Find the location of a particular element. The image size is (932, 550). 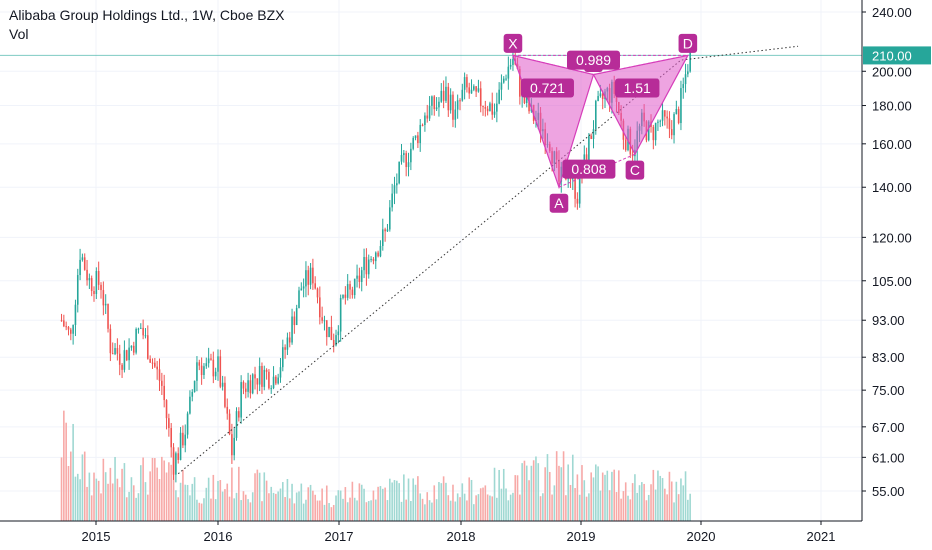

y-tick-label: 240.00 is located at coordinates (892, 12).